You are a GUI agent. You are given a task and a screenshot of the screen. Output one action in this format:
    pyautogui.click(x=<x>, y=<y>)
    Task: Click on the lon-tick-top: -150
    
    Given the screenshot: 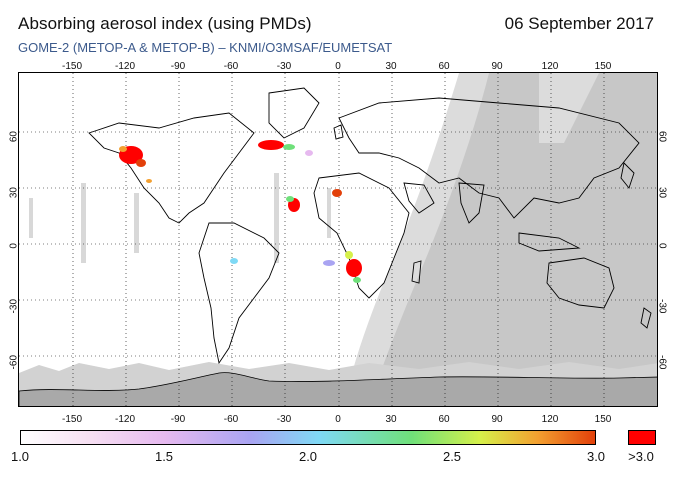 What is the action you would take?
    pyautogui.click(x=72, y=66)
    